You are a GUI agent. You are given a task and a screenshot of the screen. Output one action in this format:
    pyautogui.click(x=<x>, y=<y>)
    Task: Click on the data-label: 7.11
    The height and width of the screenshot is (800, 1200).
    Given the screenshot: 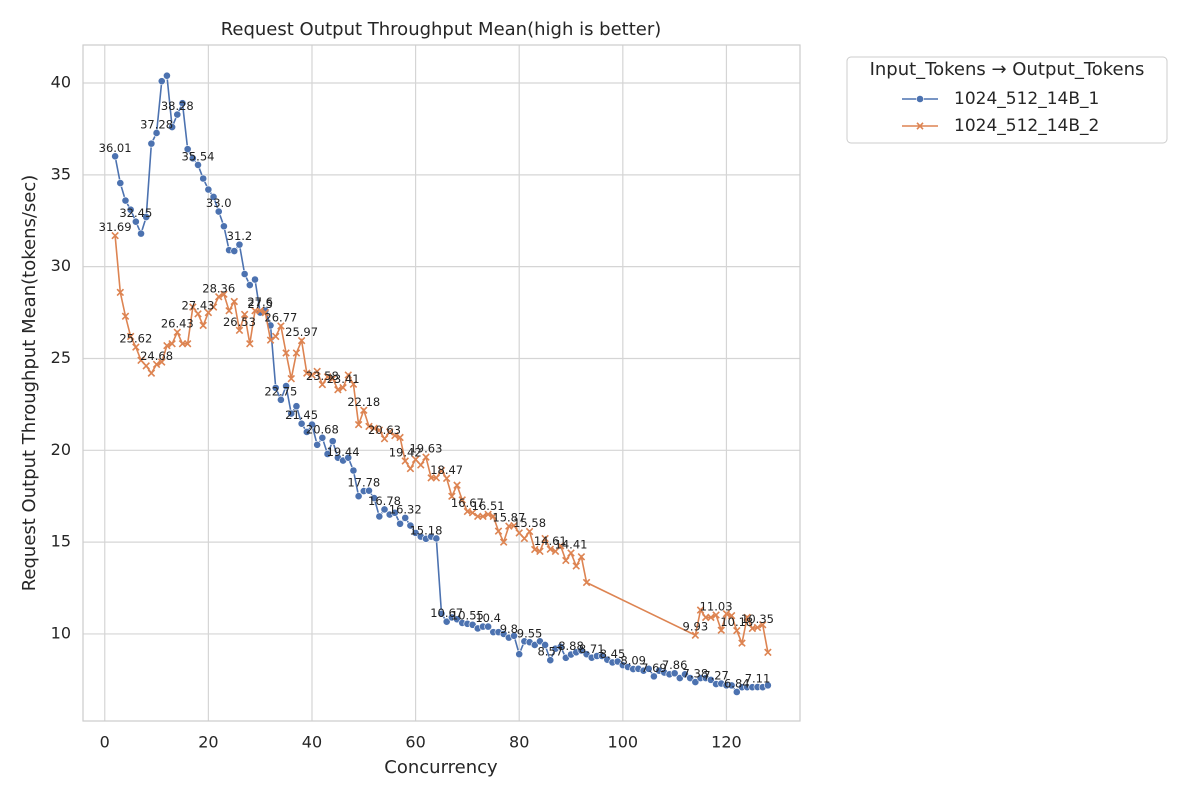 What is the action you would take?
    pyautogui.click(x=758, y=679)
    